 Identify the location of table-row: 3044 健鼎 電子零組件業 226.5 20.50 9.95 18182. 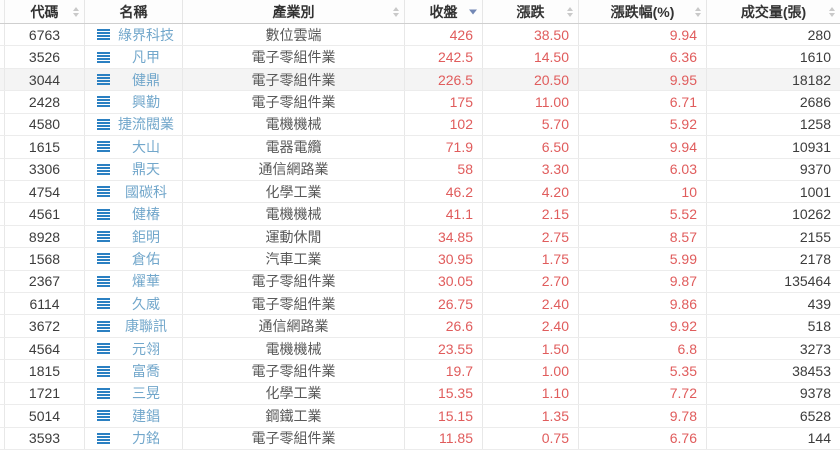
(420, 80).